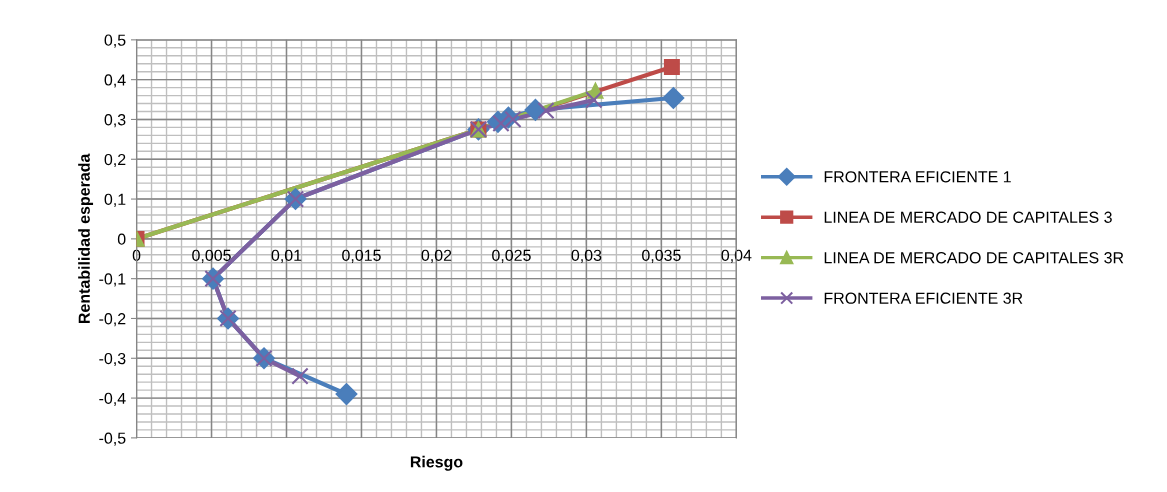 The image size is (1167, 492). I want to click on legend-label: LINEA DE MERCADO DE CAPITALES 3R, so click(974, 258).